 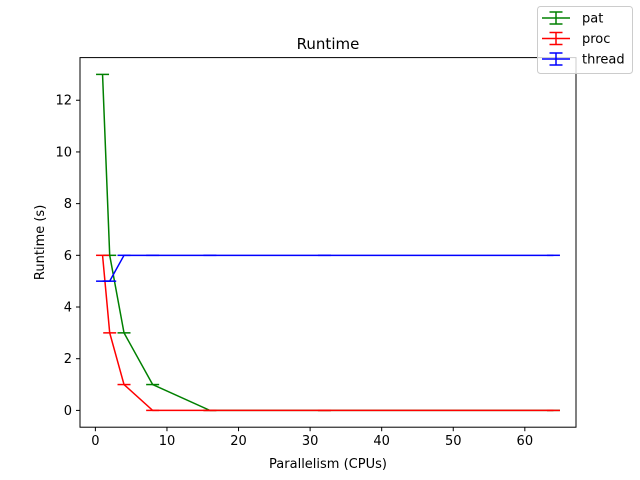 What do you see at coordinates (328, 268) in the screenshot?
I see `series-thread` at bounding box center [328, 268].